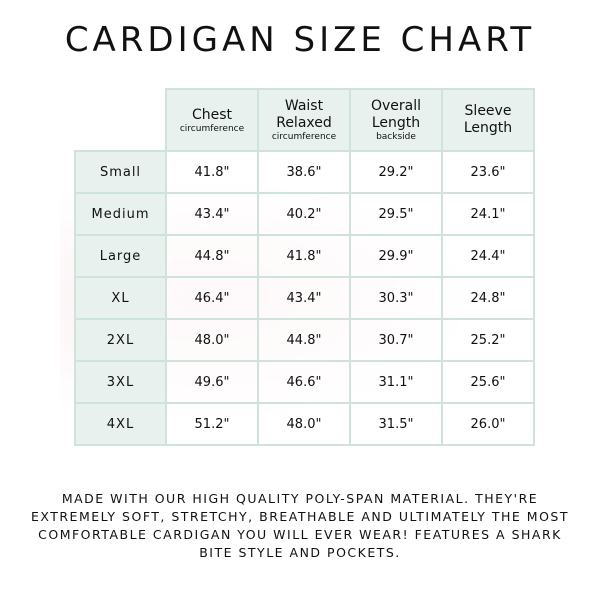  What do you see at coordinates (396, 214) in the screenshot?
I see `measurement-cell: 29.5"` at bounding box center [396, 214].